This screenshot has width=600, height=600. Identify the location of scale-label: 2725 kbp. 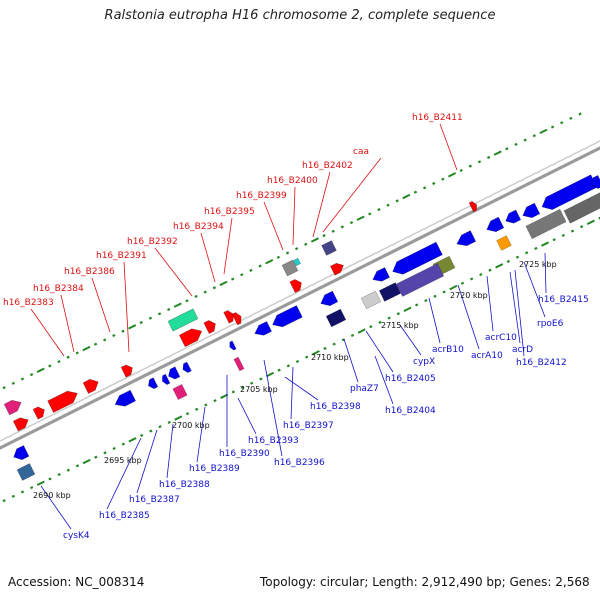
(538, 264).